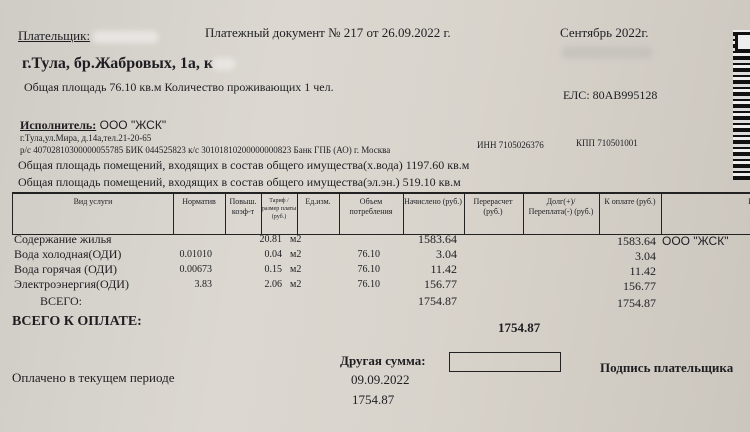 This screenshot has height=432, width=750. I want to click on els: ЕЛС: 80АВ995128, so click(610, 95).